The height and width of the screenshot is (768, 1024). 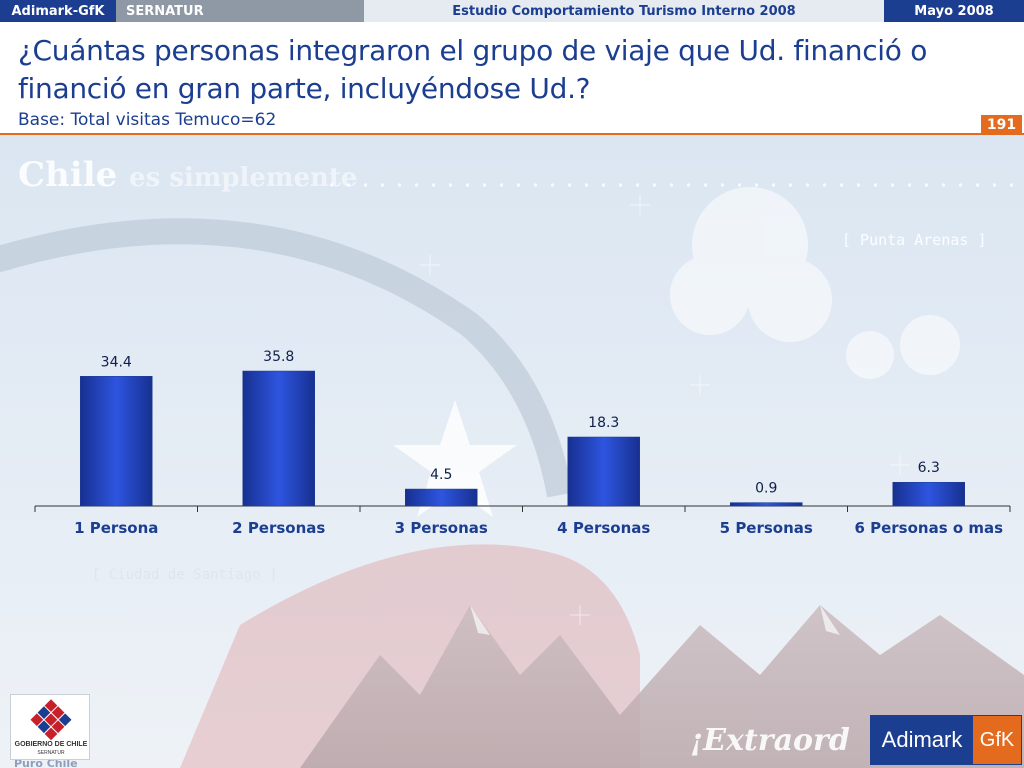 What do you see at coordinates (1001, 124) in the screenshot?
I see `page-number-badge: 191` at bounding box center [1001, 124].